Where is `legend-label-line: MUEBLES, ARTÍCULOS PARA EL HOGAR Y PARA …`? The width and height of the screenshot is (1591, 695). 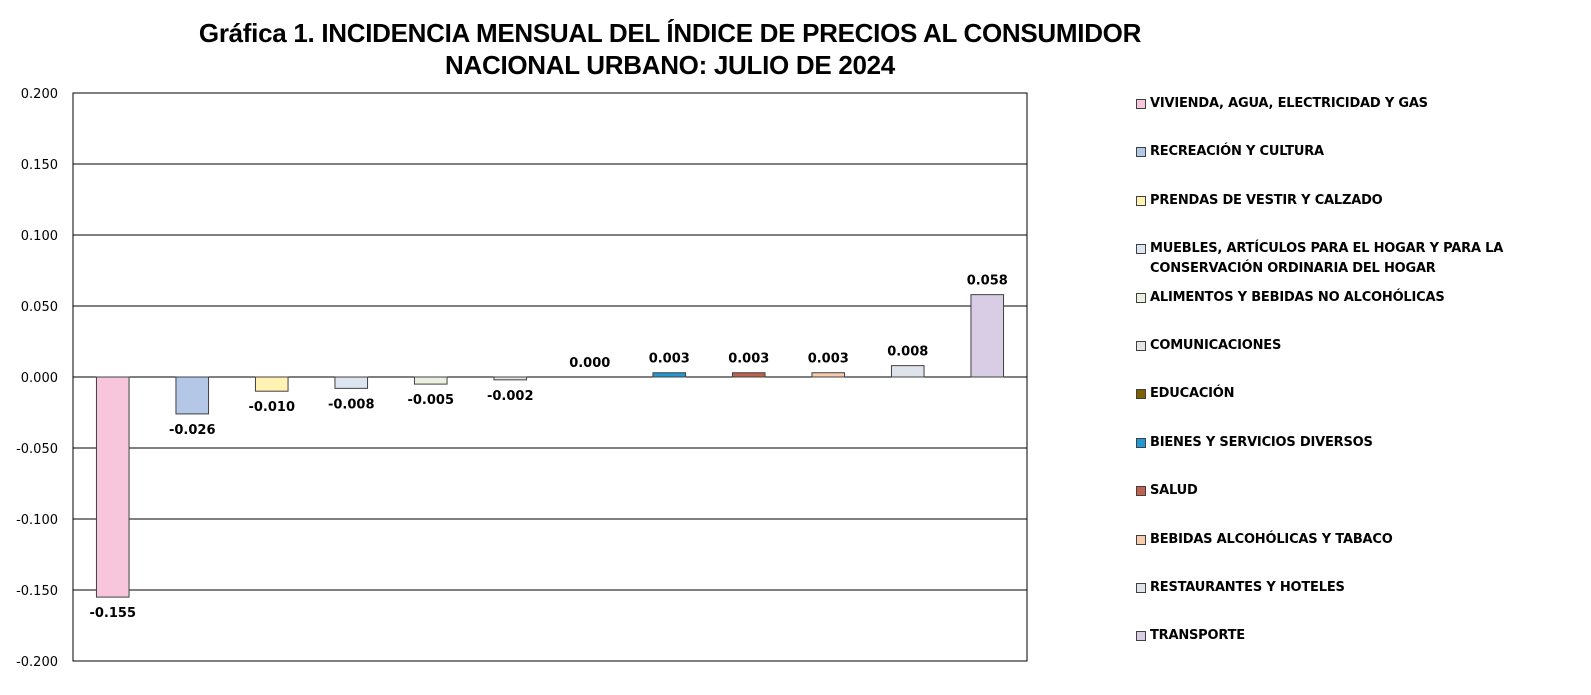 legend-label-line: MUEBLES, ARTÍCULOS PARA EL HOGAR Y PARA … is located at coordinates (1327, 249).